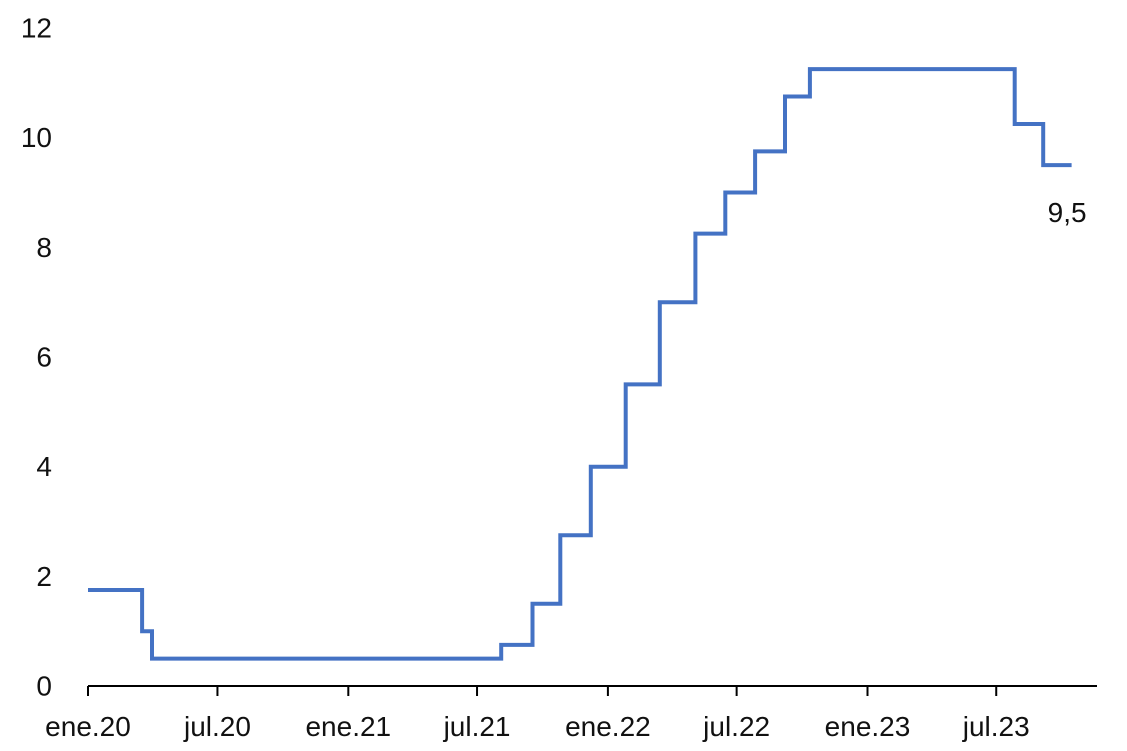  I want to click on x-tick-label: ene.23, so click(868, 726).